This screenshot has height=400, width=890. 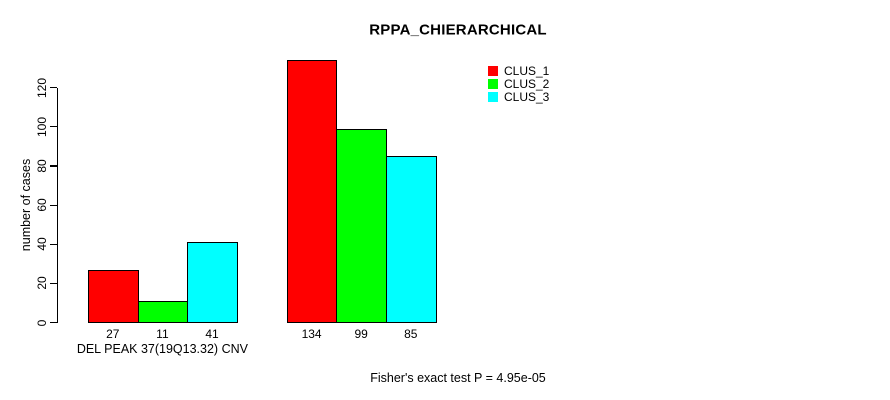 What do you see at coordinates (113, 333) in the screenshot?
I see `bar-value-label: 27` at bounding box center [113, 333].